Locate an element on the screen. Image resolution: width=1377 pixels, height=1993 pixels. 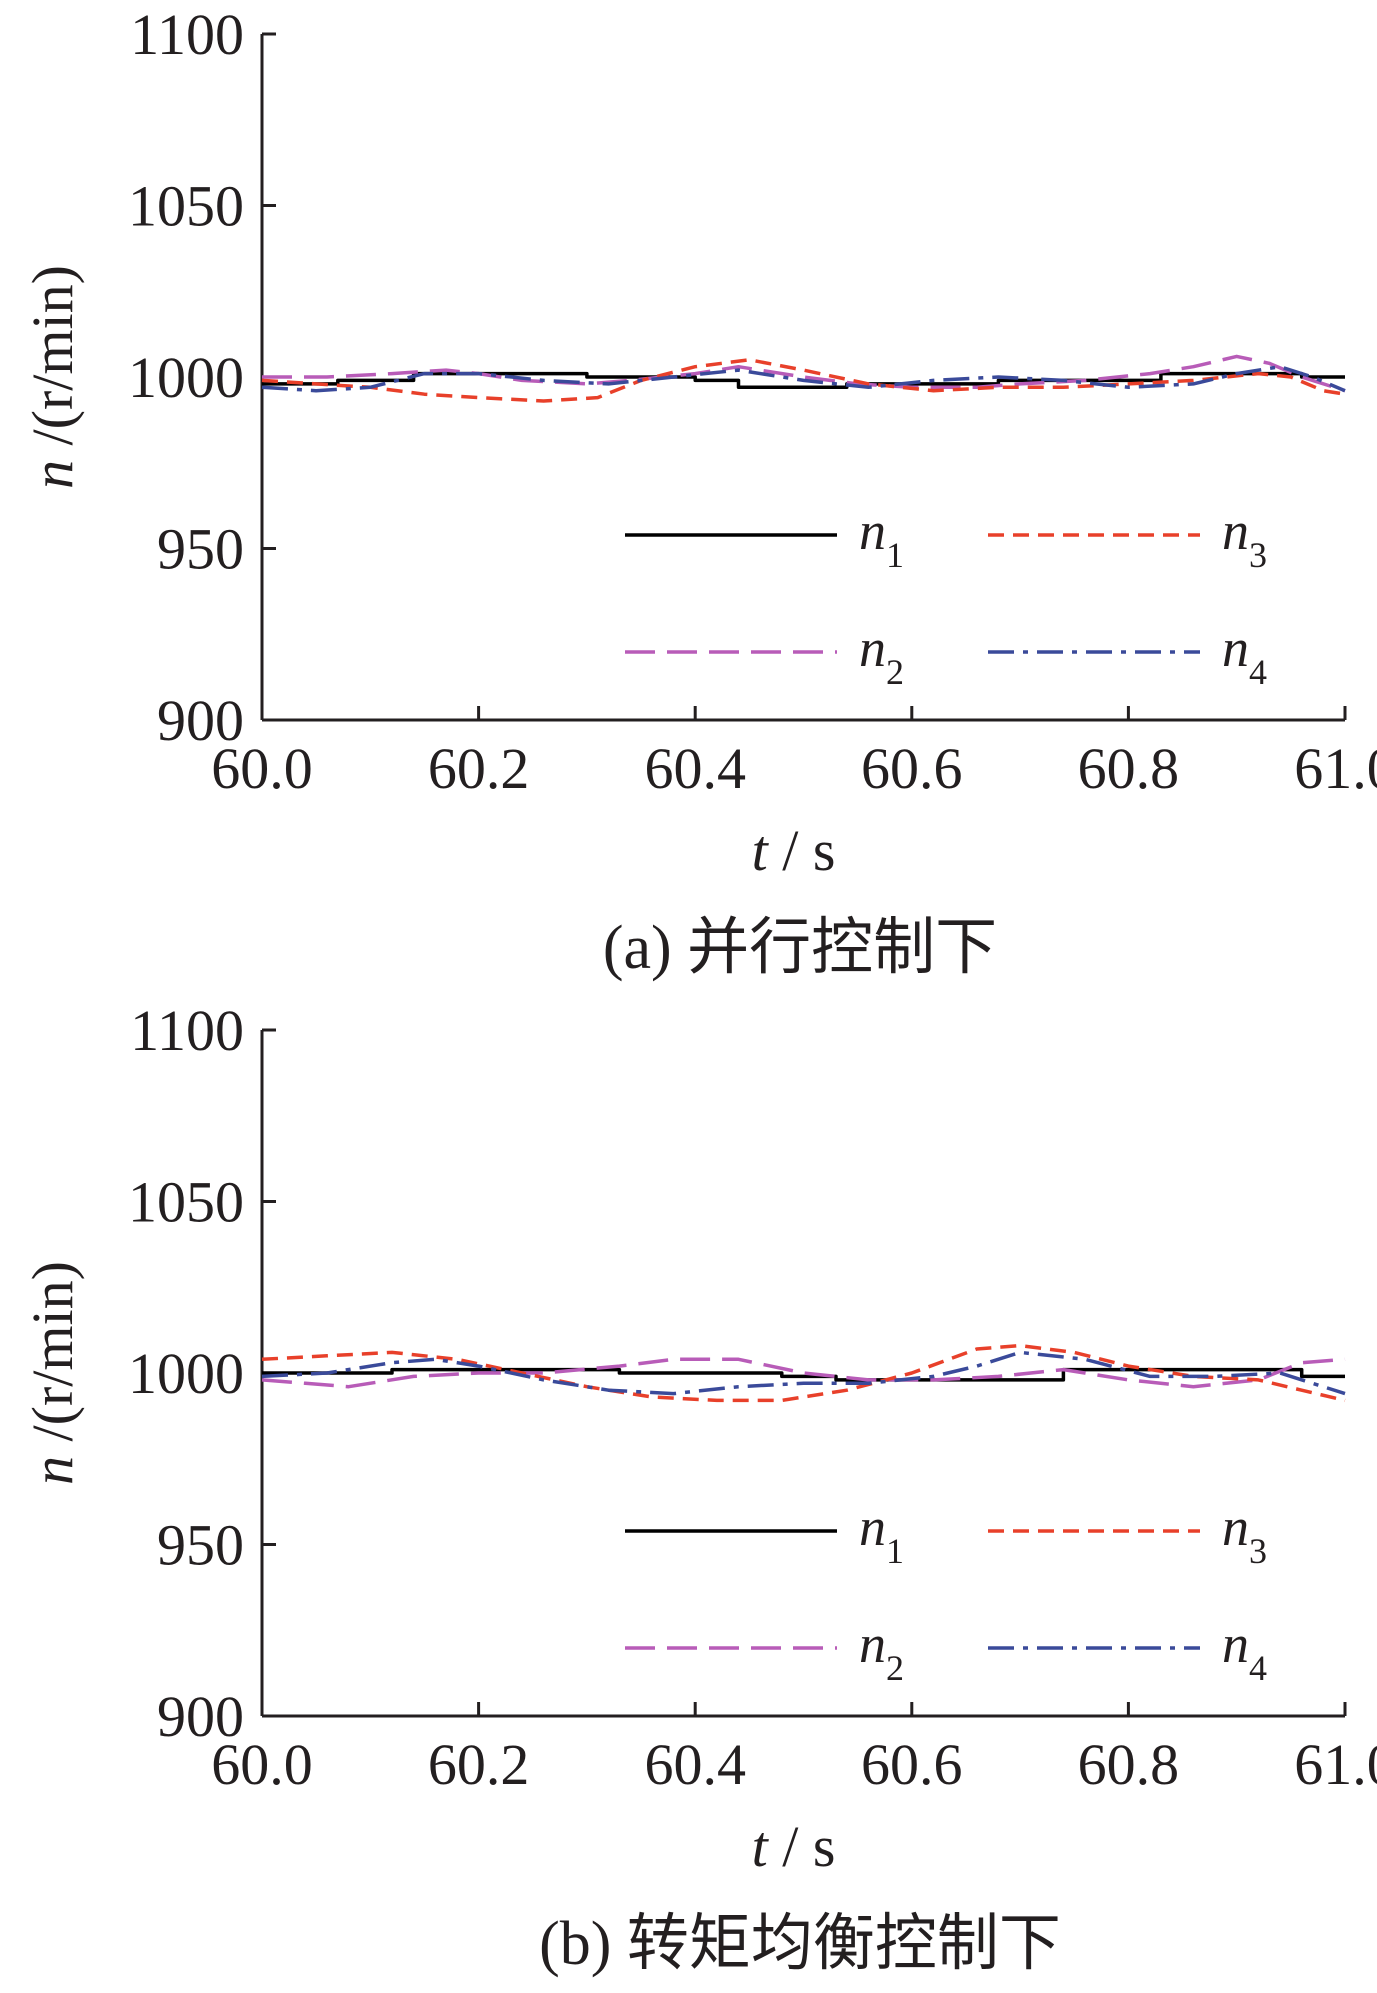
chart-caption: (a) 并行控制下 is located at coordinates (800, 946).